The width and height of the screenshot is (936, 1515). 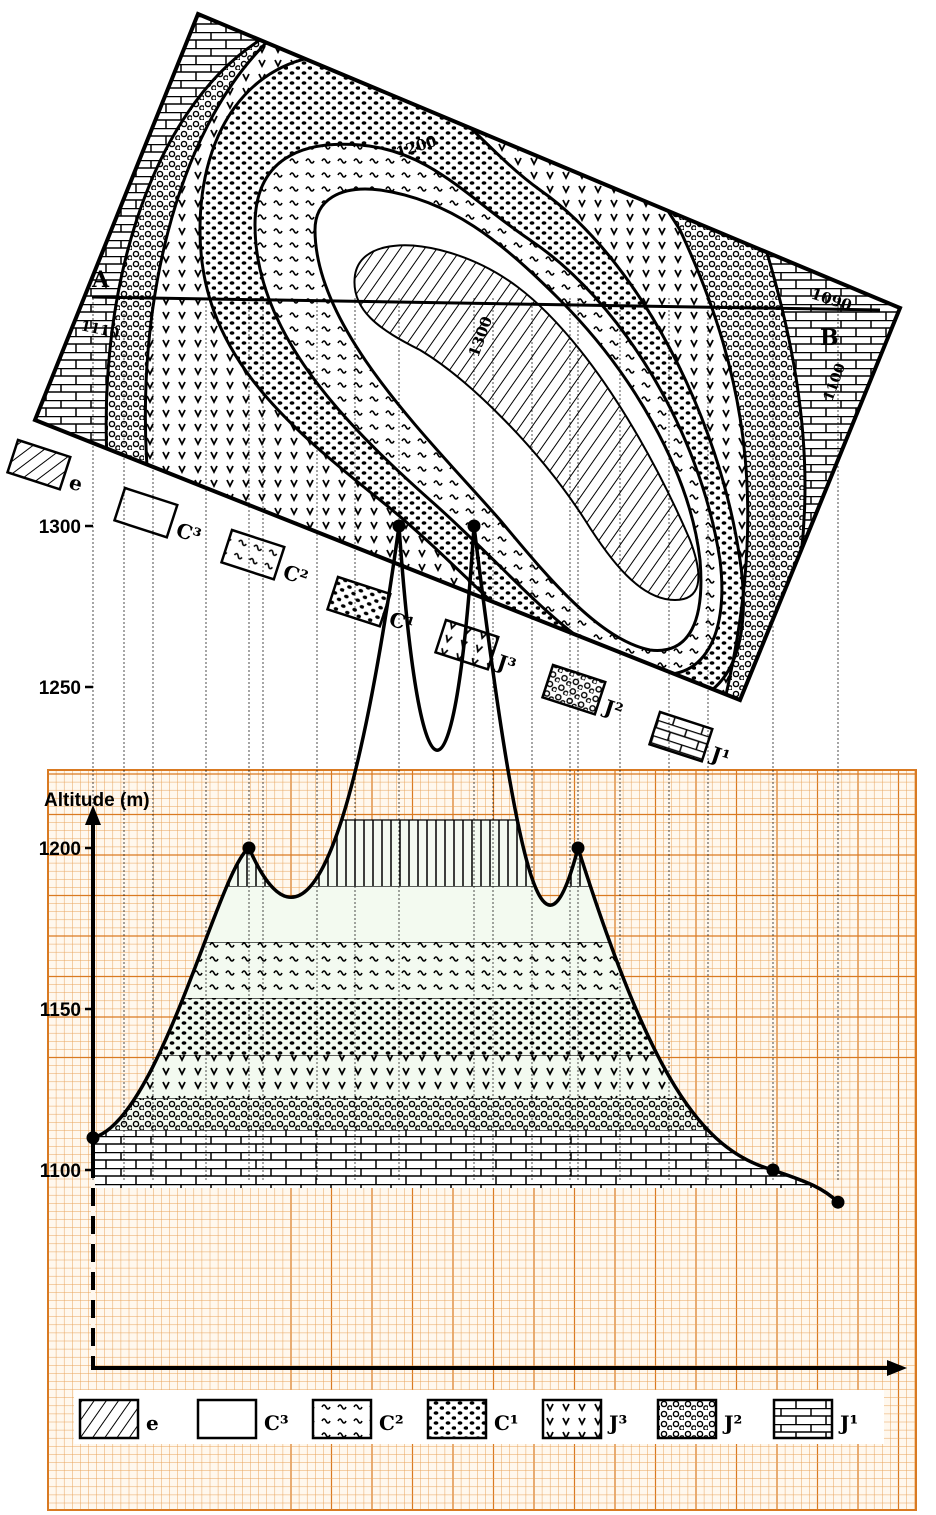 What do you see at coordinates (276, 1423) in the screenshot?
I see `section-legend-label: C³` at bounding box center [276, 1423].